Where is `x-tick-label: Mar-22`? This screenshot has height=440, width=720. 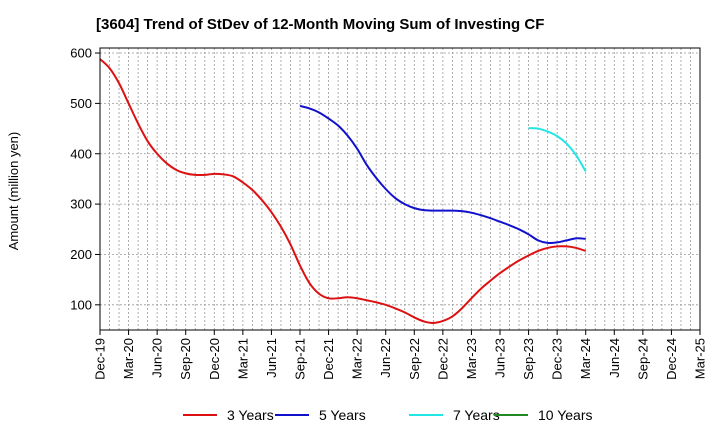 x-tick-label: Mar-22 is located at coordinates (357, 358).